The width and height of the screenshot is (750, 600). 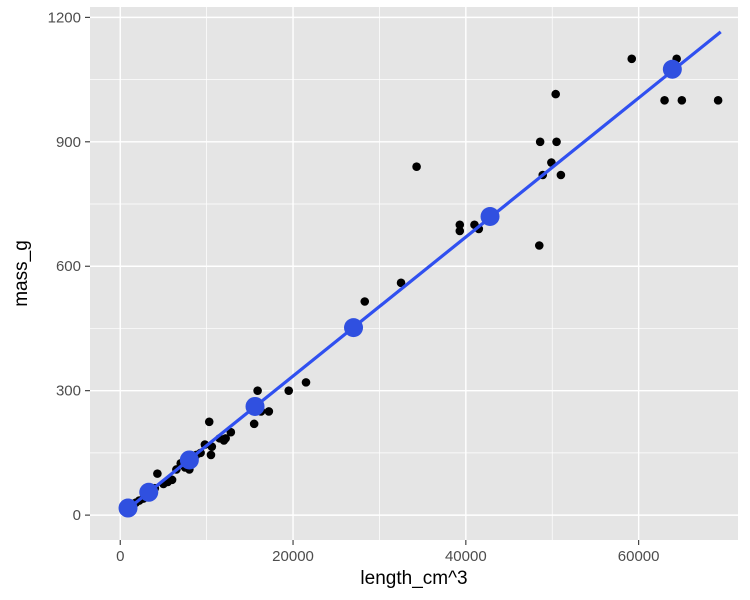 What do you see at coordinates (68, 391) in the screenshot?
I see `y-tick-label: 300` at bounding box center [68, 391].